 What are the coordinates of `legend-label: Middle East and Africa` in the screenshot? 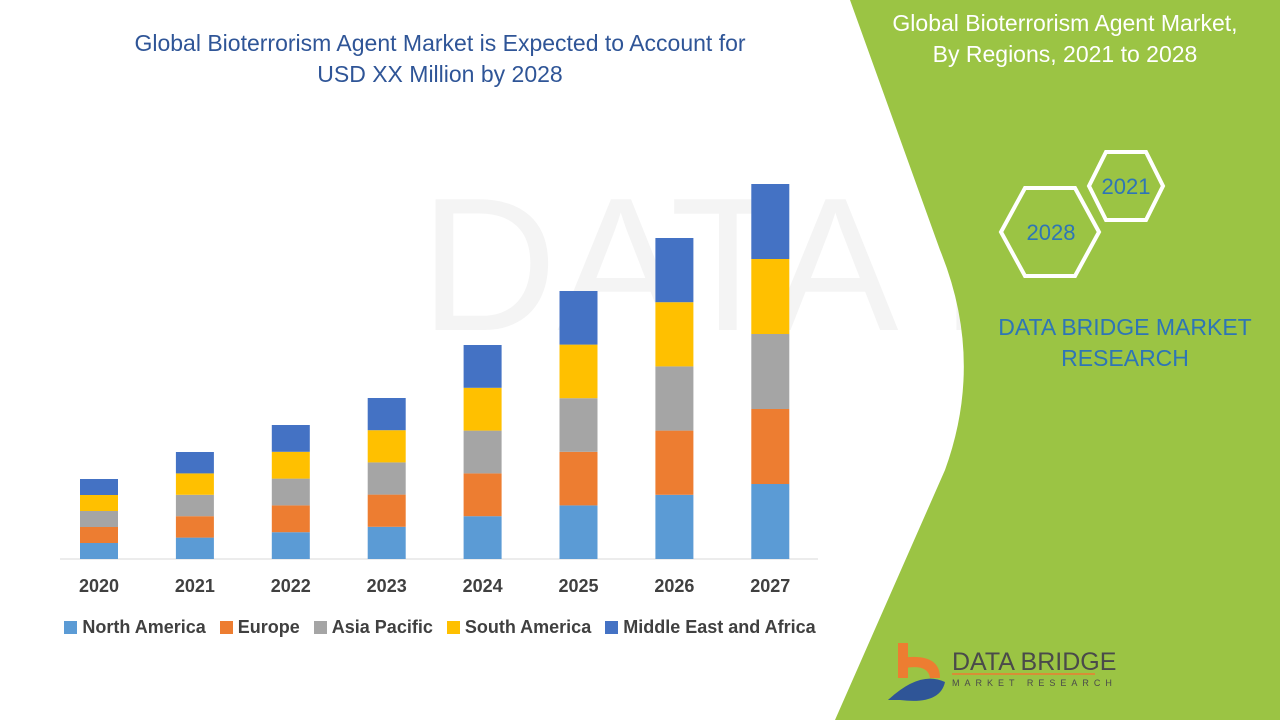 It's located at (719, 627).